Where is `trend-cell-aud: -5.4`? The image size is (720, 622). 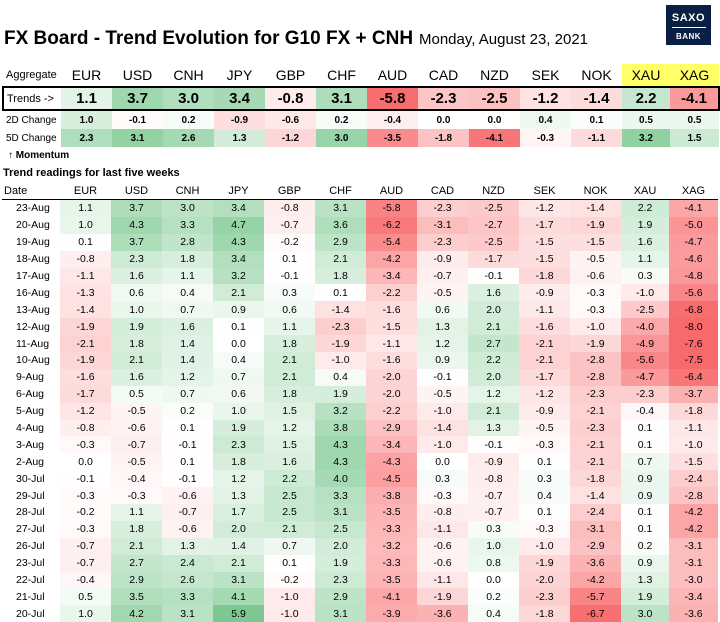 trend-cell-aud: -5.4 is located at coordinates (391, 242).